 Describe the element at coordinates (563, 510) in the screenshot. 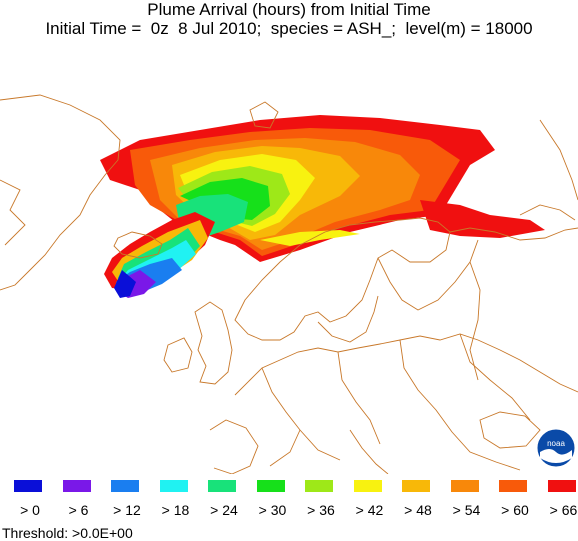

I see `legend-label: > 66` at that location.